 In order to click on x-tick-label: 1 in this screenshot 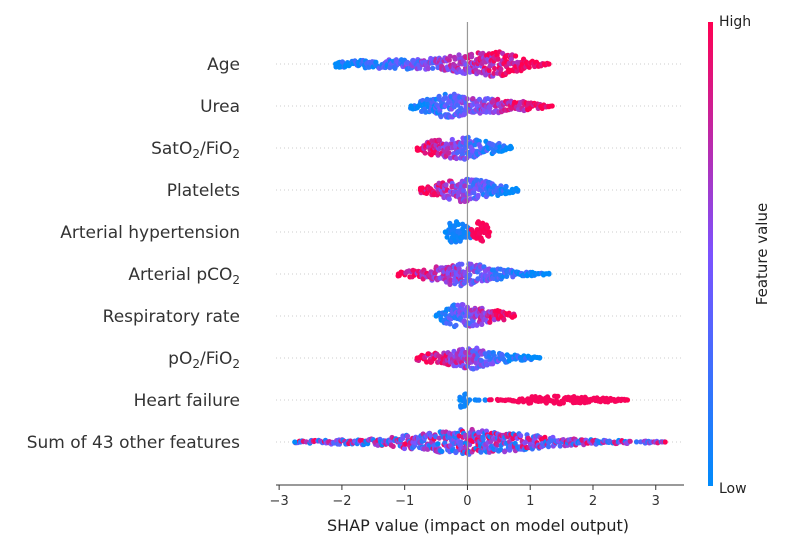, I will do `click(530, 501)`.